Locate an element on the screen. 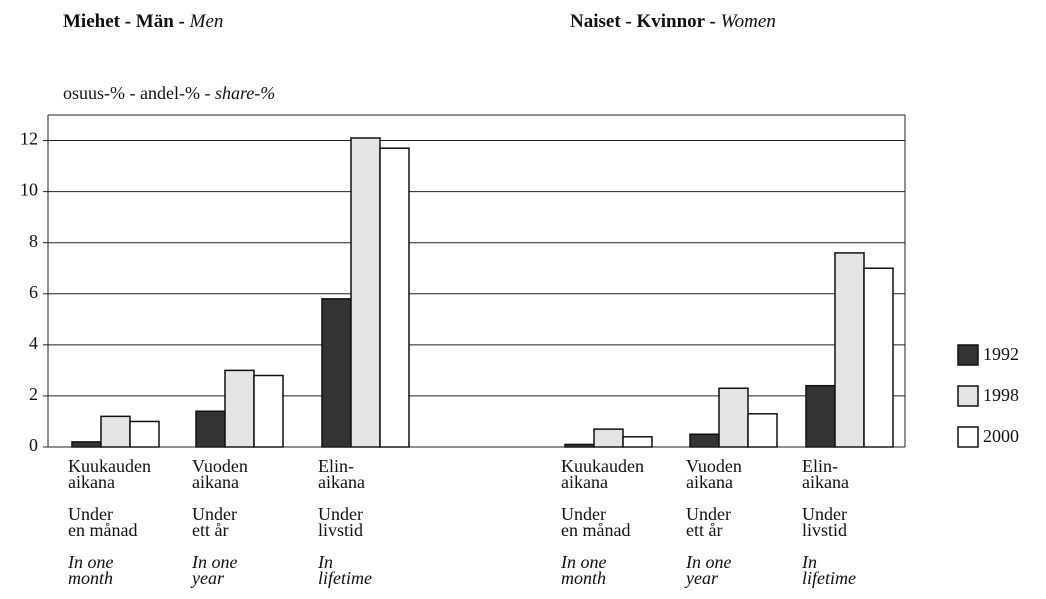  y-axis-label-en: share-% is located at coordinates (245, 93).